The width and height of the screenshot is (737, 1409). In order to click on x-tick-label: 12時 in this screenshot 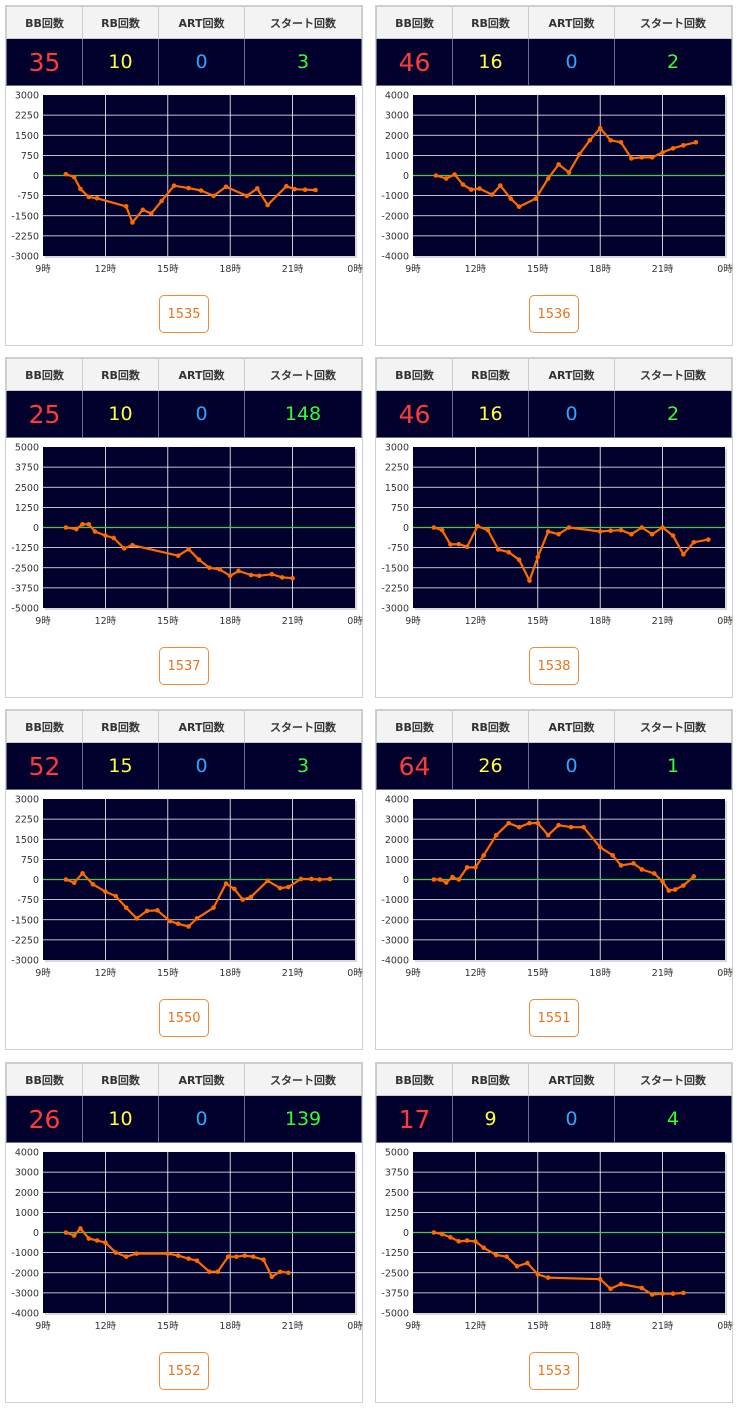, I will do `click(476, 269)`.